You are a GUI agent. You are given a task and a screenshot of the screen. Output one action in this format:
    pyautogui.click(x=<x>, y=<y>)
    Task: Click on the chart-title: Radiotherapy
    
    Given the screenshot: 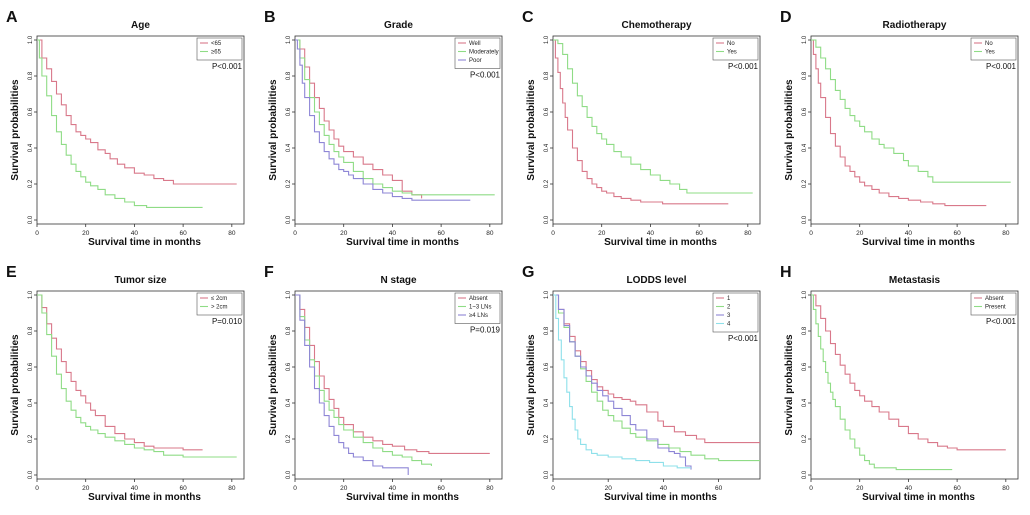 What is the action you would take?
    pyautogui.click(x=915, y=25)
    